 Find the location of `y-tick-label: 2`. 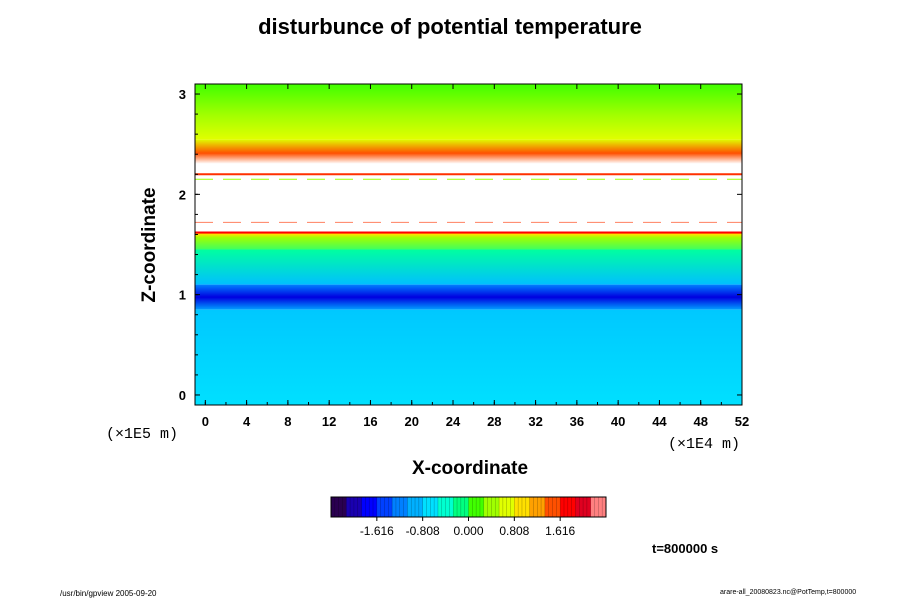

y-tick-label: 2 is located at coordinates (182, 194).